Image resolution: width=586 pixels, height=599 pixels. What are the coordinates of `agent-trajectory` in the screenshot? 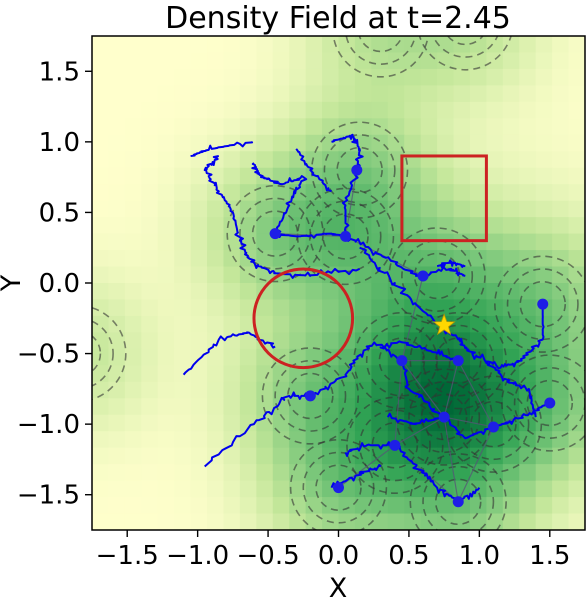 It's located at (451, 264).